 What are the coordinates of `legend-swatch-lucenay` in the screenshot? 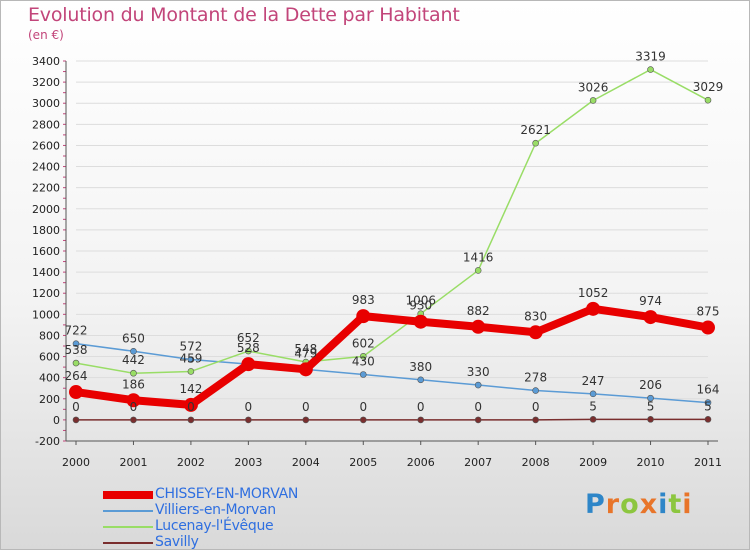 It's located at (128, 527).